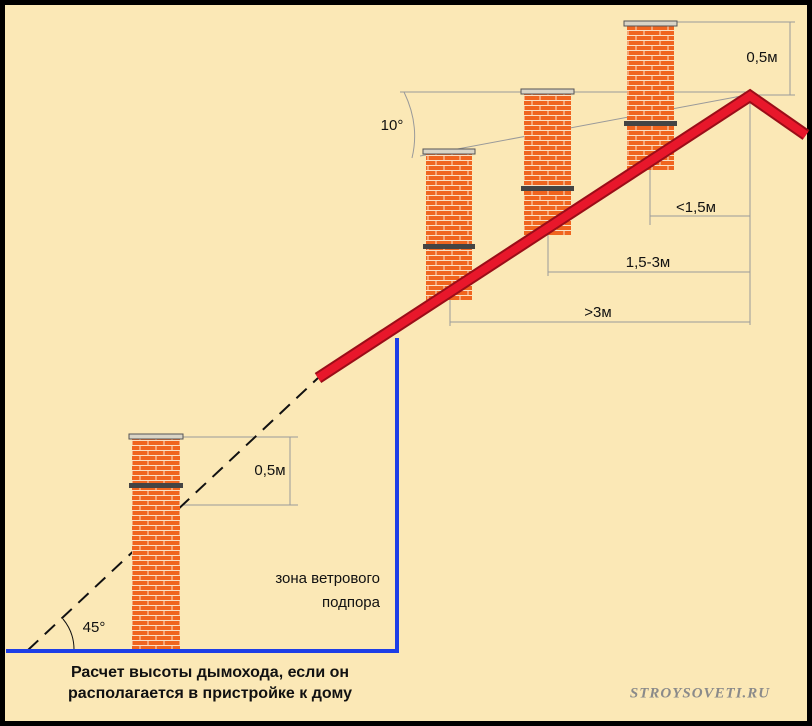 The height and width of the screenshot is (726, 812). Describe the element at coordinates (351, 602) in the screenshot. I see `zone-label: подпора` at that location.